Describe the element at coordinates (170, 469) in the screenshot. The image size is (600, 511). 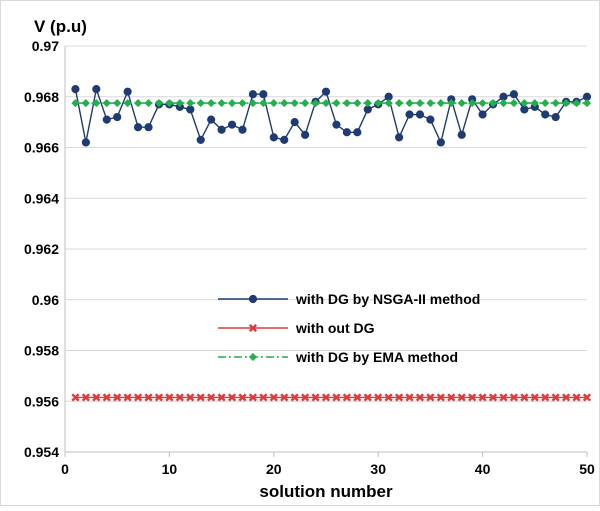
I see `x-tick-label: 10` at that location.